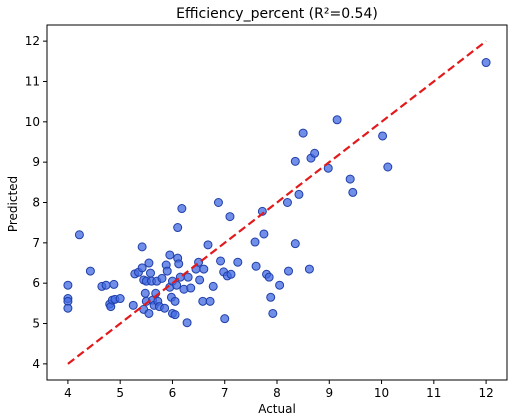 The width and height of the screenshot is (521, 420). I want to click on x-tick-label: 12, so click(485, 393).